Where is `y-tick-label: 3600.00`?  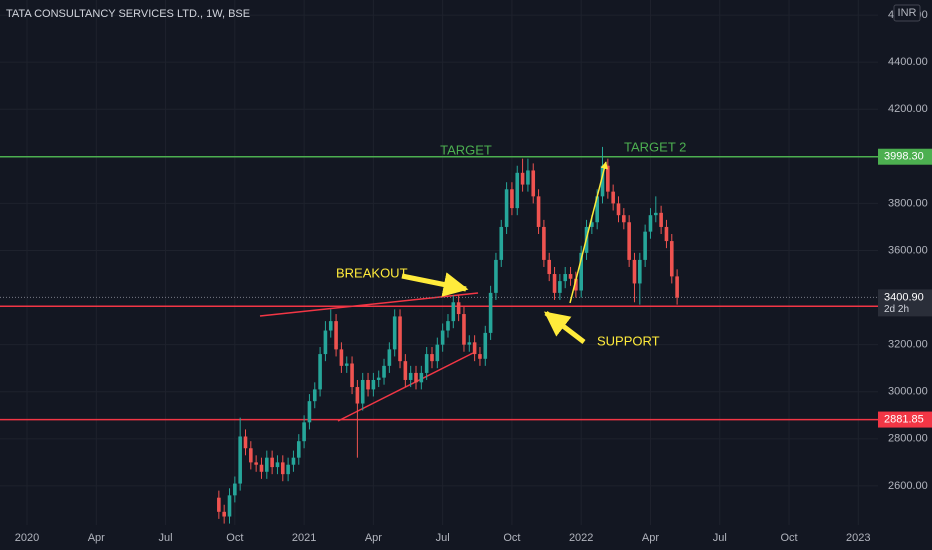
y-tick-label: 3600.00 is located at coordinates (908, 250).